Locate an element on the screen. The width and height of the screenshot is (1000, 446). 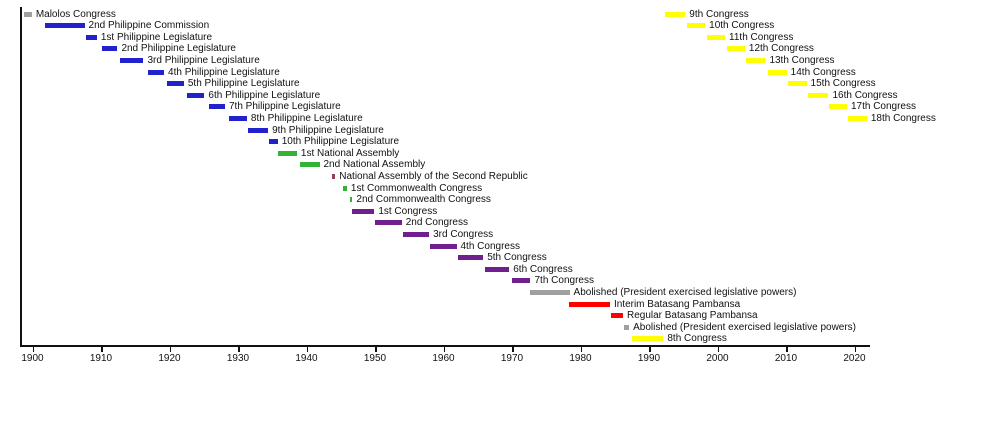
timeline-bar-label: 8th Philippine Legislature is located at coordinates (306, 118).